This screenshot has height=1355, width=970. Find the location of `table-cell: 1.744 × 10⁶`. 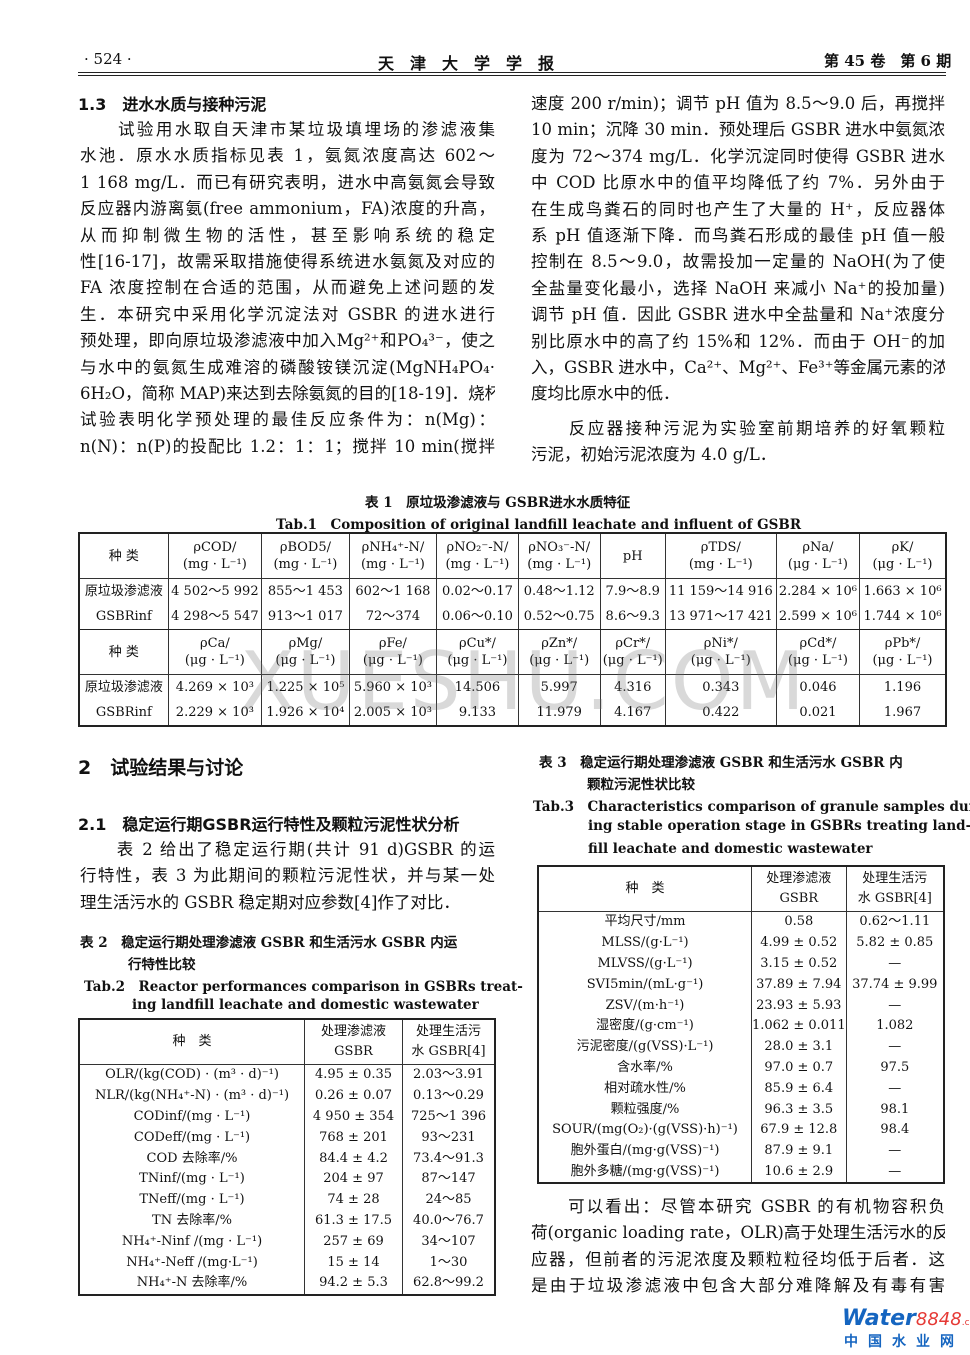

table-cell: 1.744 × 10⁶ is located at coordinates (903, 617).